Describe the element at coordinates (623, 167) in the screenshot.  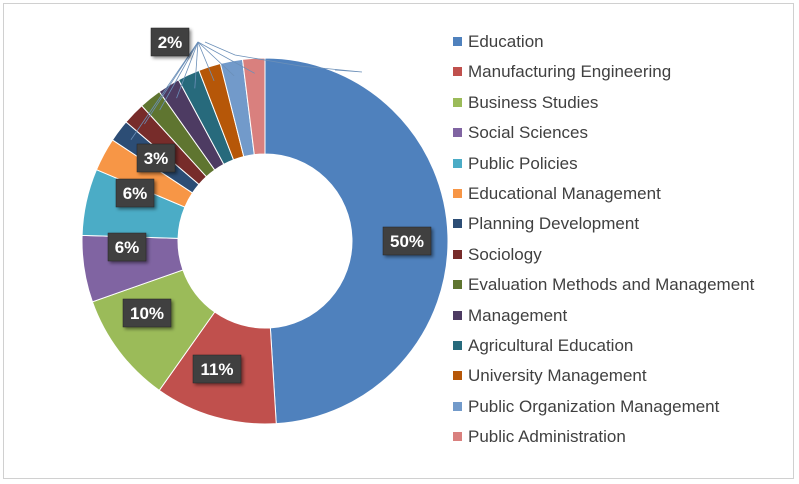
I see `legend-item-public-policies: Public Policies` at that location.